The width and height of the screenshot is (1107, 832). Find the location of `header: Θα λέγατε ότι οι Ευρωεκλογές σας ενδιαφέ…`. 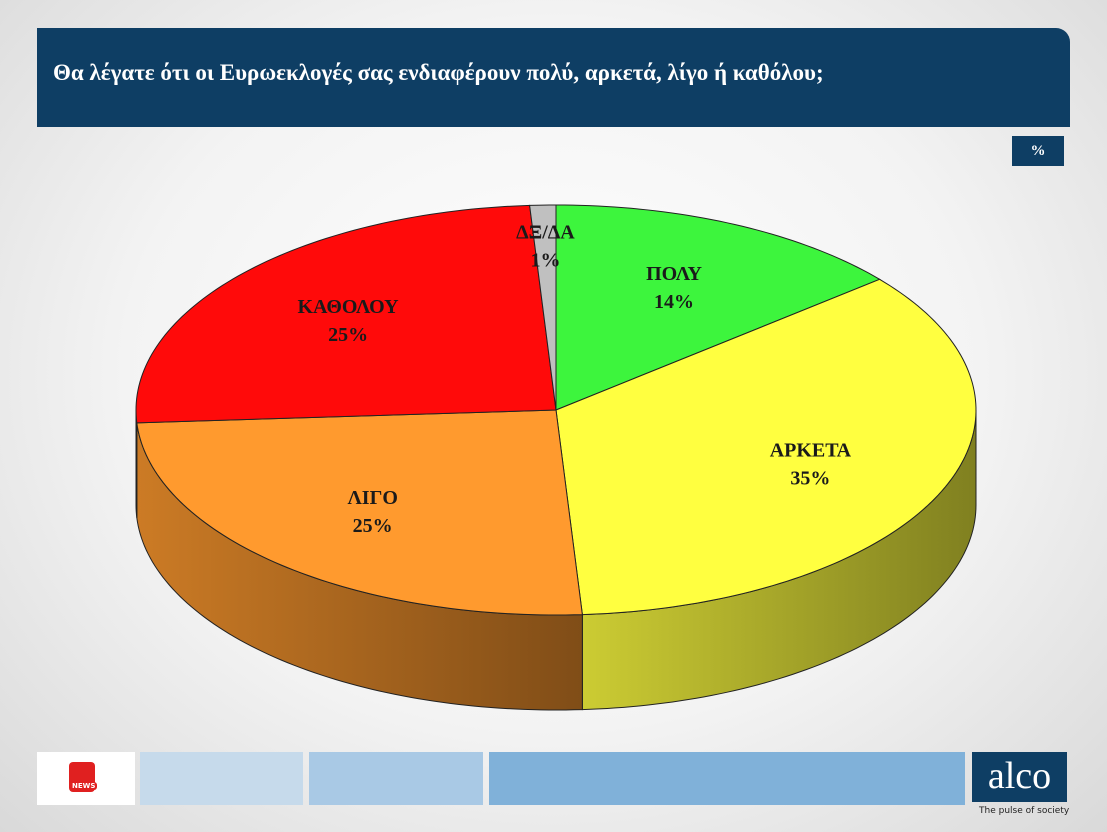

header: Θα λέγατε ότι οι Ευρωεκλογές σας ενδιαφέ… is located at coordinates (553, 77).